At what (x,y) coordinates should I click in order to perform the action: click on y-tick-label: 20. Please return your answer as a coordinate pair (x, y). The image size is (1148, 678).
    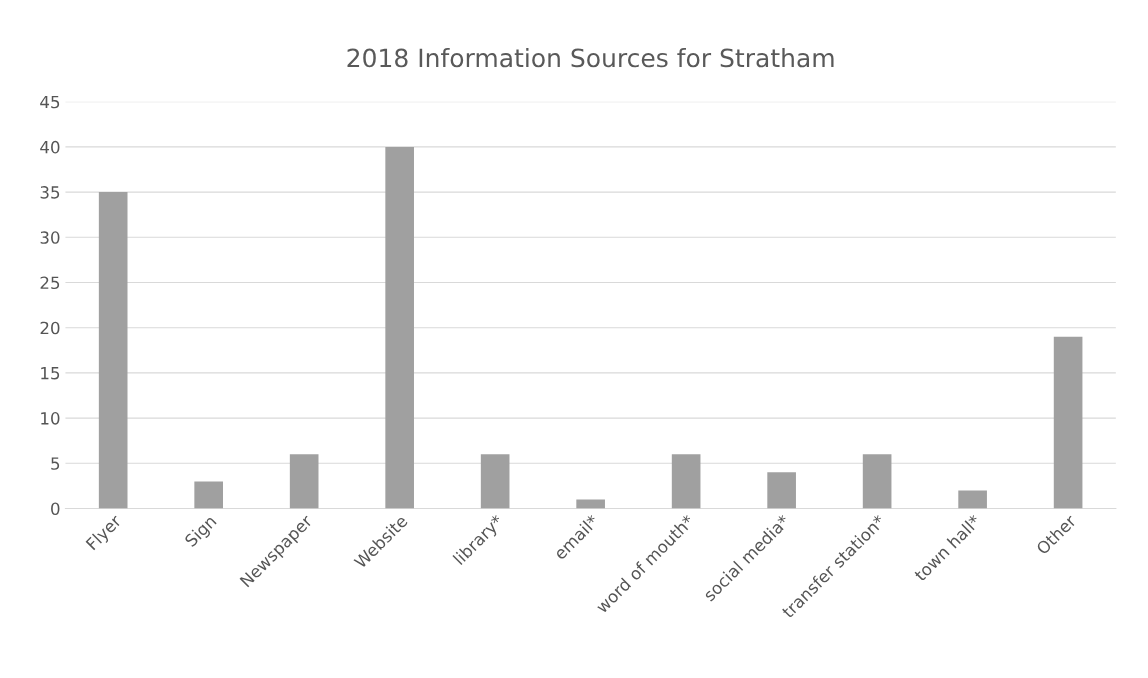
    Looking at the image, I should click on (50, 328).